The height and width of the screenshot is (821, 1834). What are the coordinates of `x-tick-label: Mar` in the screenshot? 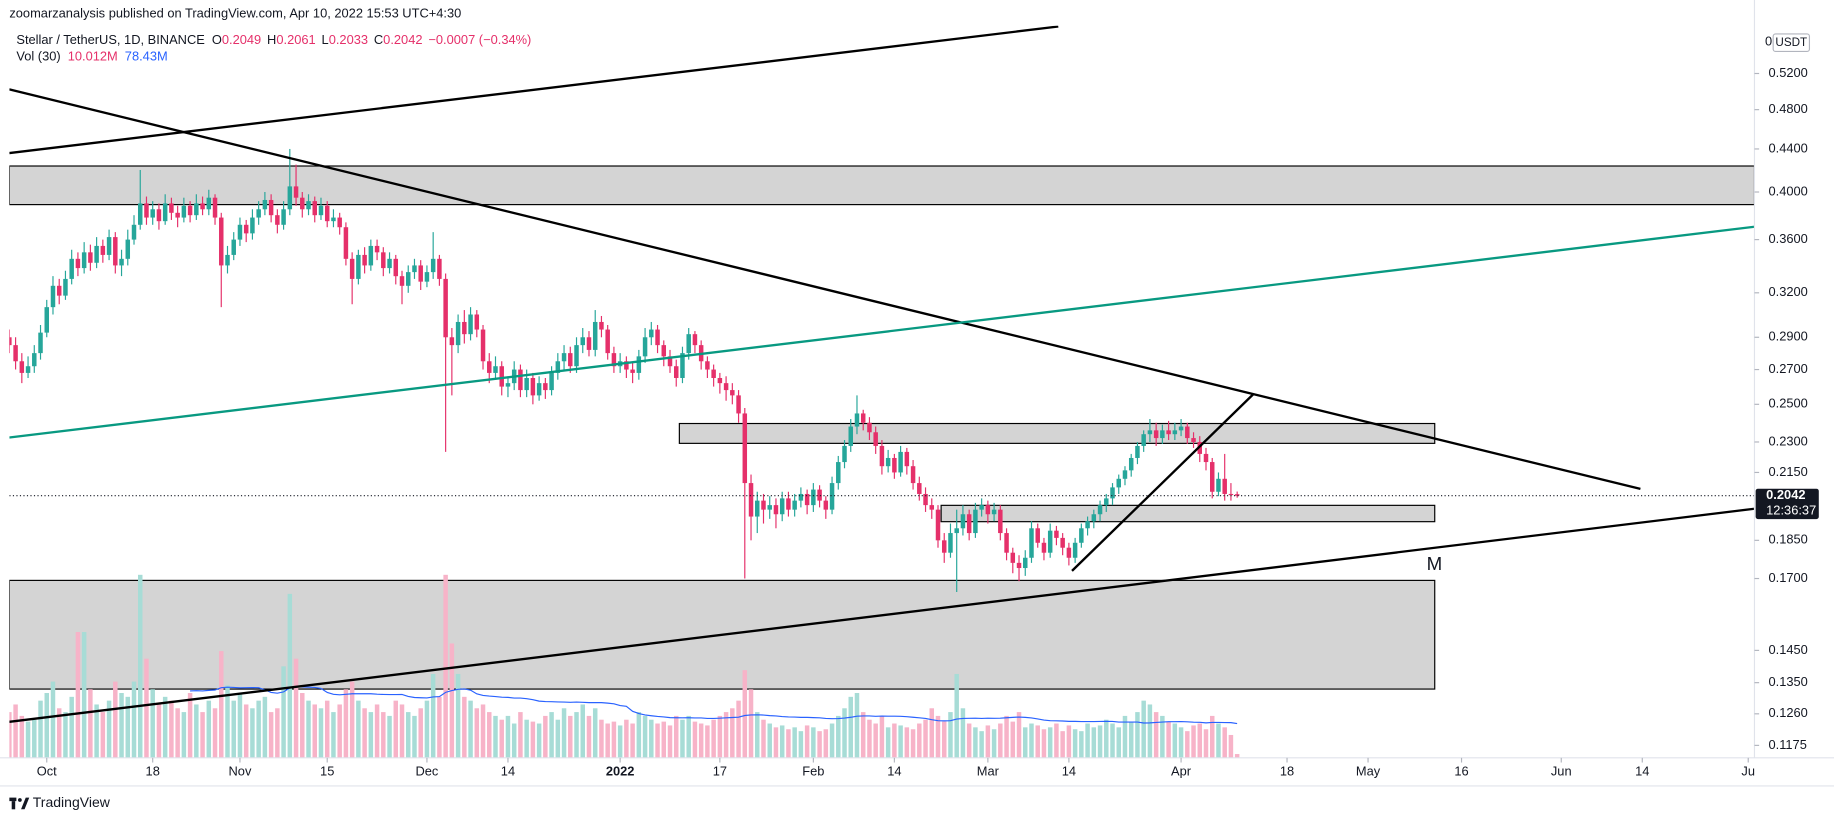 It's located at (988, 770).